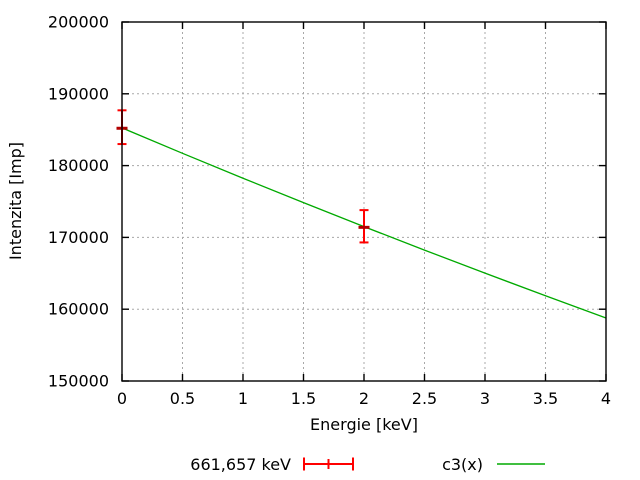 The height and width of the screenshot is (480, 640). What do you see at coordinates (240, 464) in the screenshot?
I see `legend-label-measurement: 661,657 keV` at bounding box center [240, 464].